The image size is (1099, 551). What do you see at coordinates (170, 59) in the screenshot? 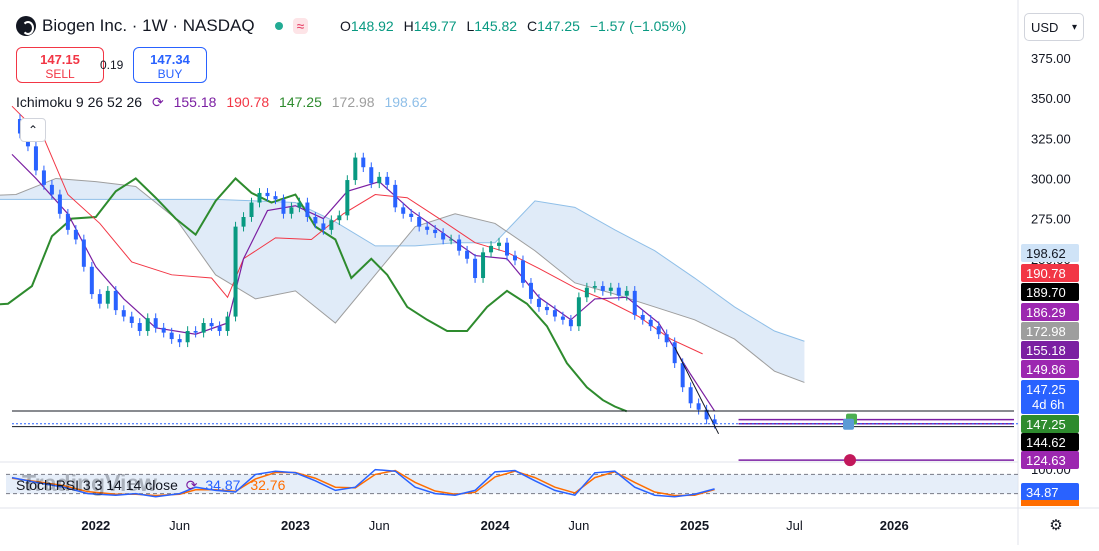
I see `buy-price: 147.34` at bounding box center [170, 59].